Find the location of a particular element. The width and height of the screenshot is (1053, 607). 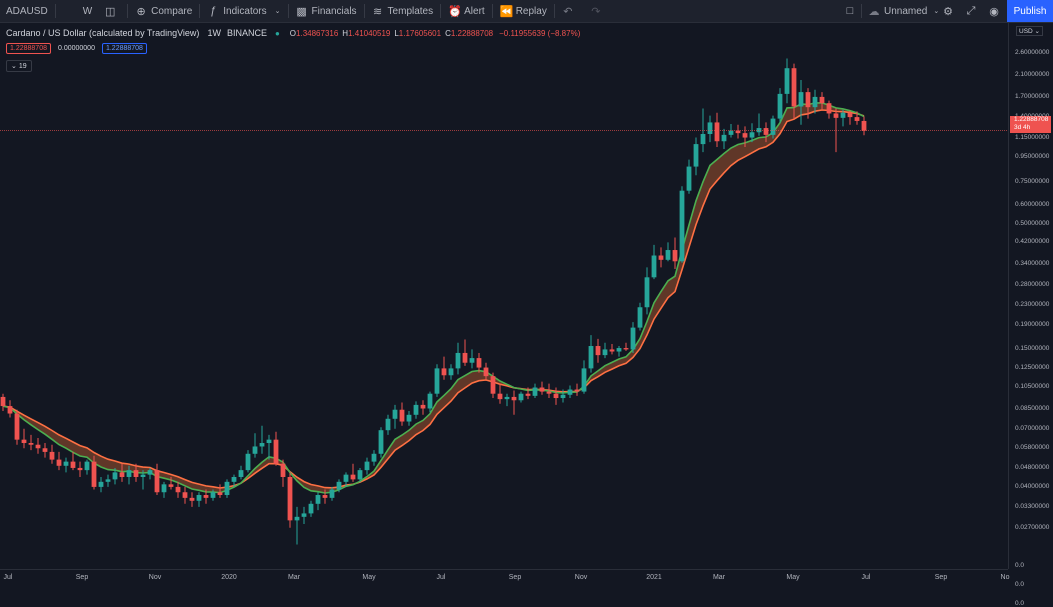

chart-style-button: ◫ is located at coordinates (112, 11).